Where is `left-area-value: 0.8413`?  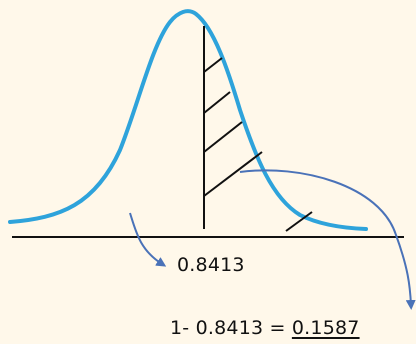
left-area-value: 0.8413 is located at coordinates (211, 265).